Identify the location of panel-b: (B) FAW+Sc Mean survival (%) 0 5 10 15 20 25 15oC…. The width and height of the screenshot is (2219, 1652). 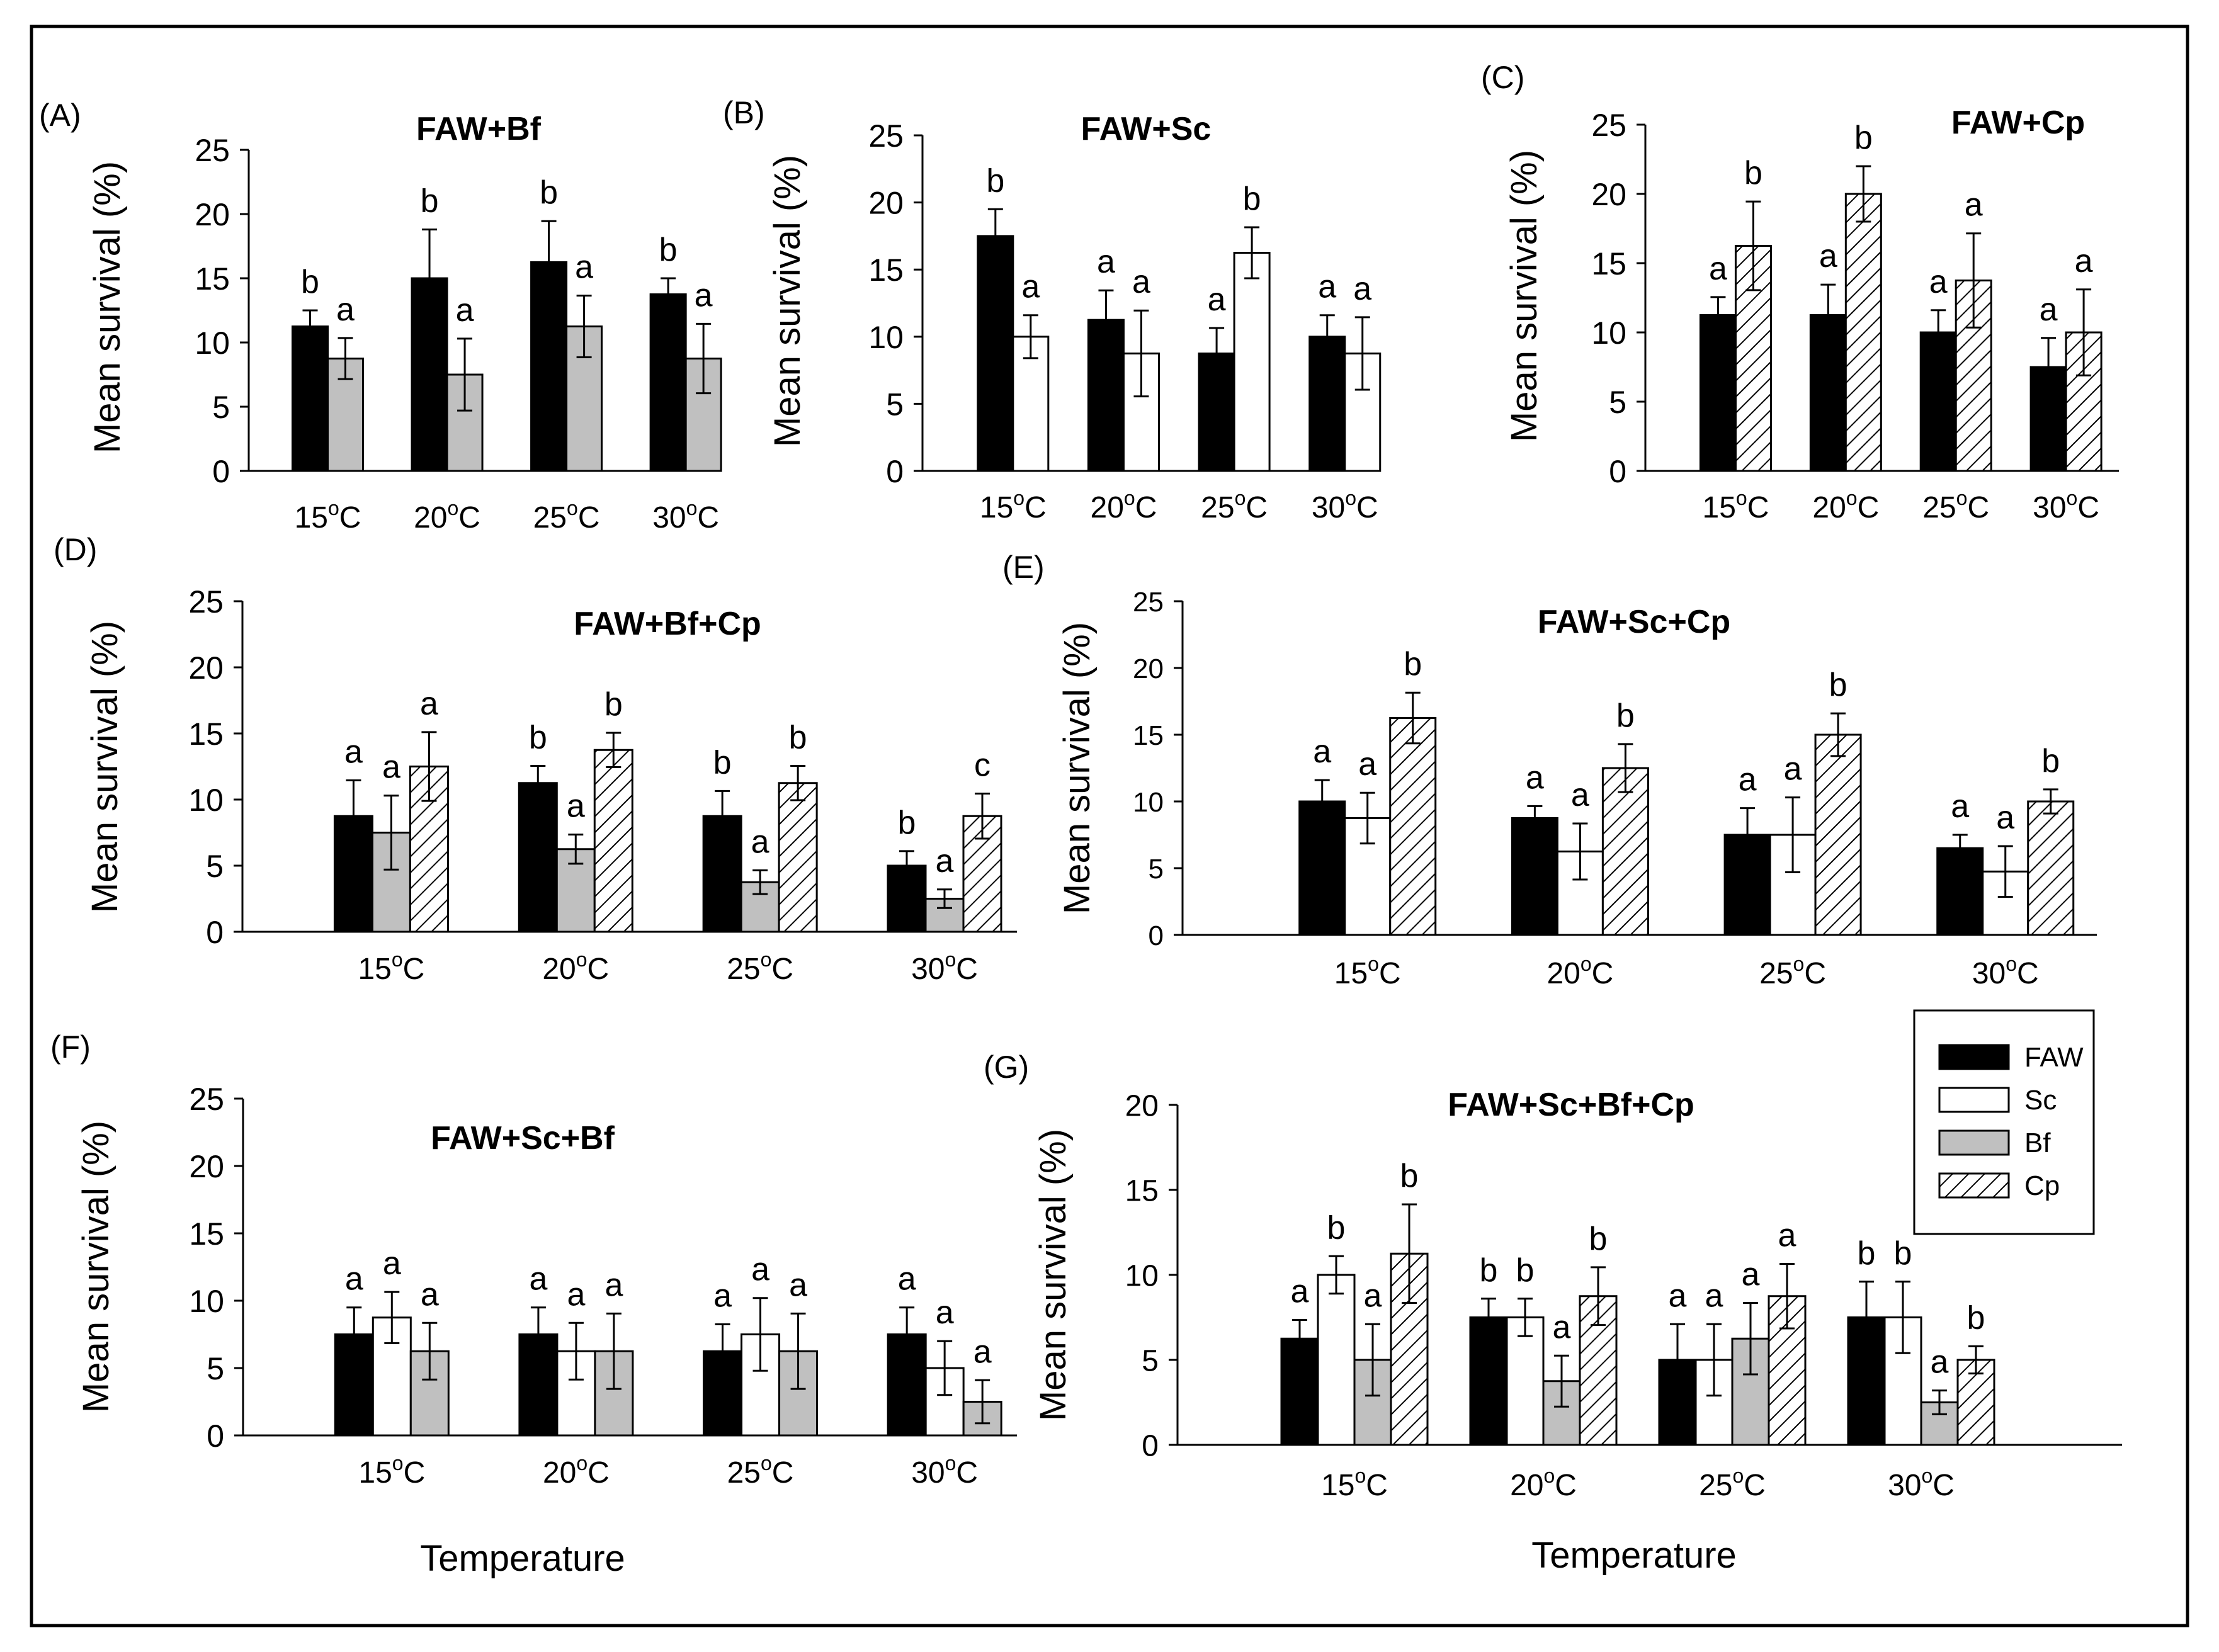
(1052, 309).